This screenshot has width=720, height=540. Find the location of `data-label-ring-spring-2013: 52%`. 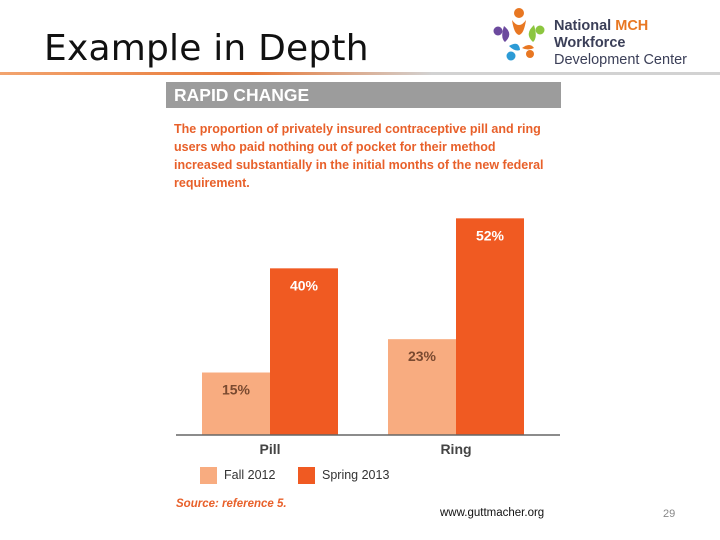

data-label-ring-spring-2013: 52% is located at coordinates (490, 235).